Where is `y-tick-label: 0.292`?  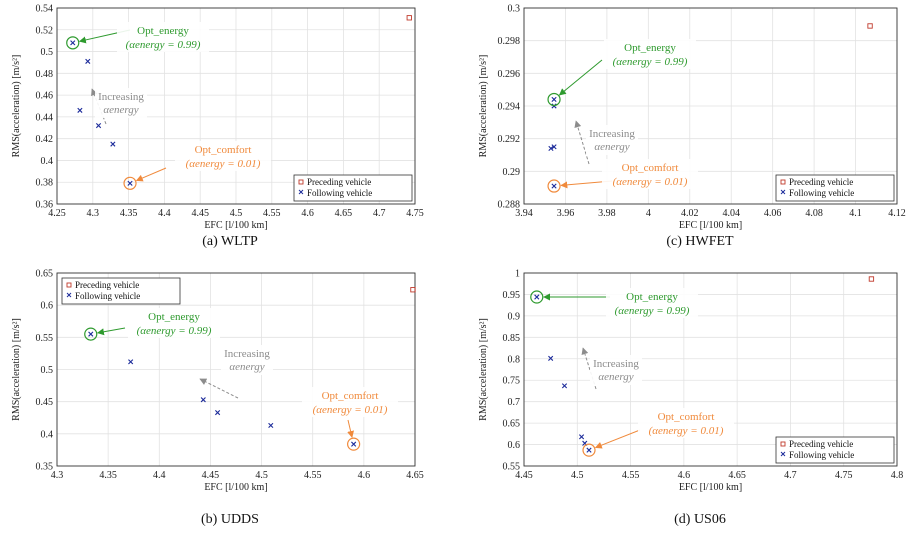 y-tick-label: 0.292 is located at coordinates (509, 139).